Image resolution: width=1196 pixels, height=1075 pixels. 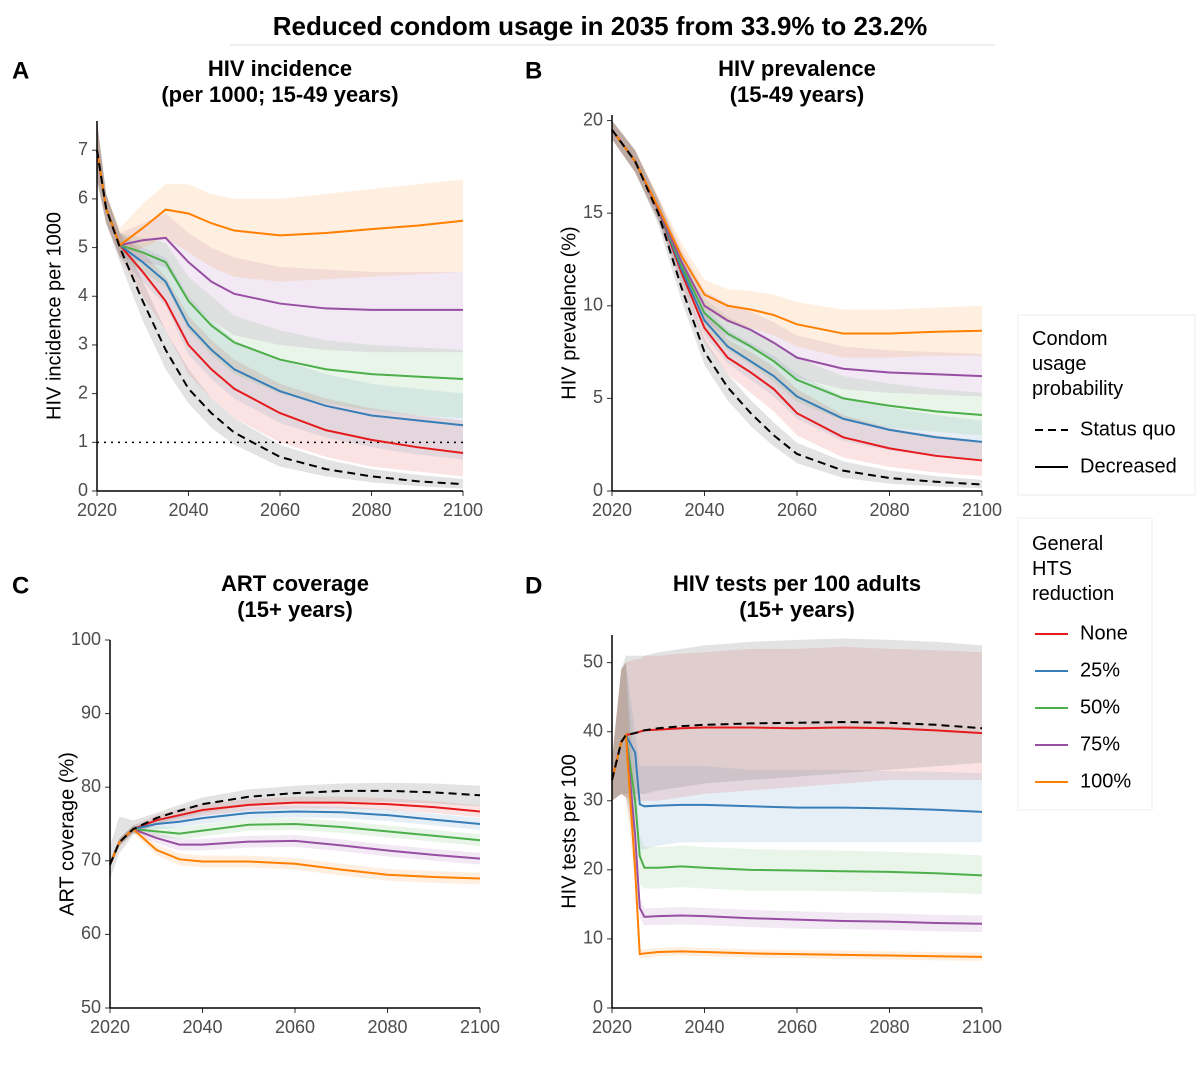 I want to click on y-axis-title: HIV tests per 100, so click(x=569, y=831).